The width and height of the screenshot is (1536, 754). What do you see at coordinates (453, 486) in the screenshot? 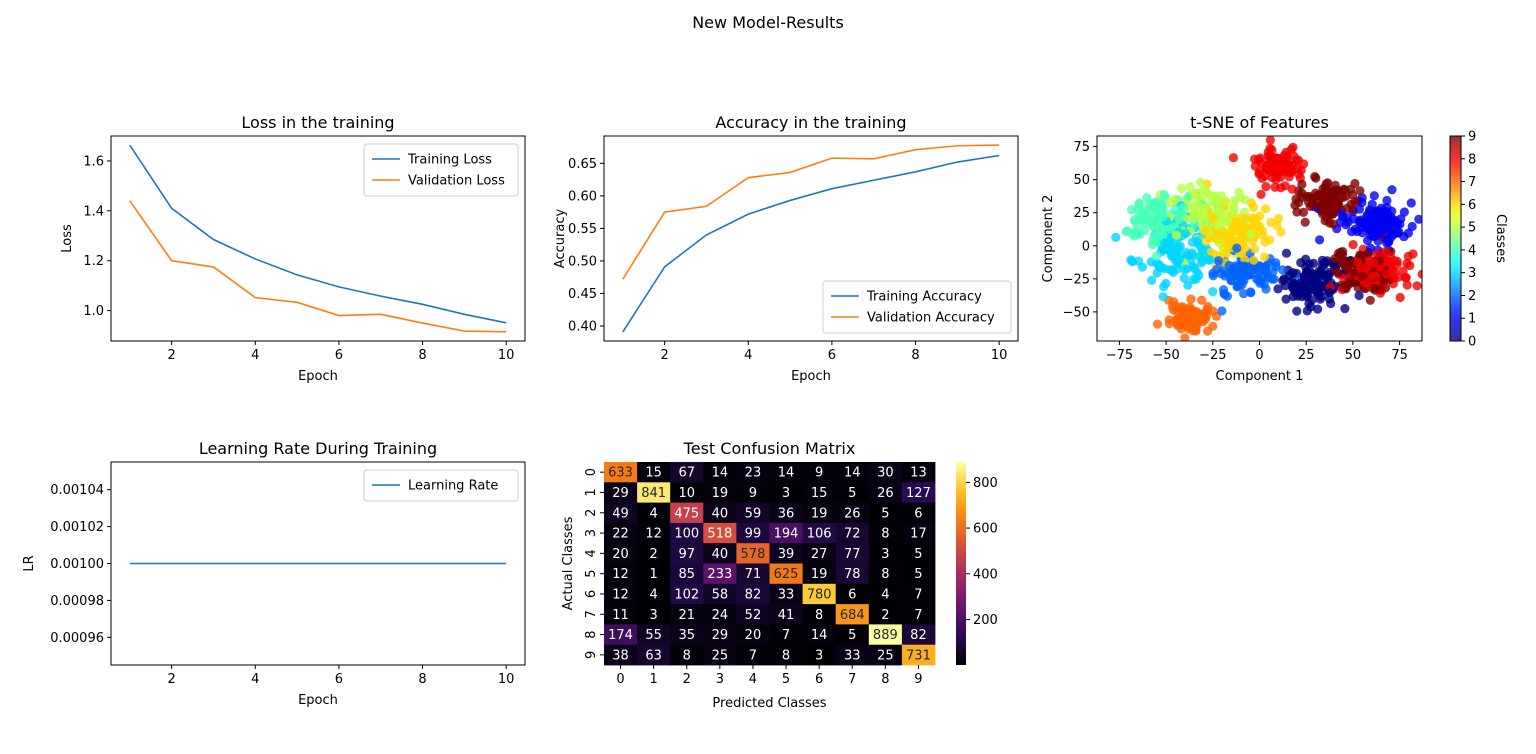
I see `legend-entry: Learning Rate` at bounding box center [453, 486].